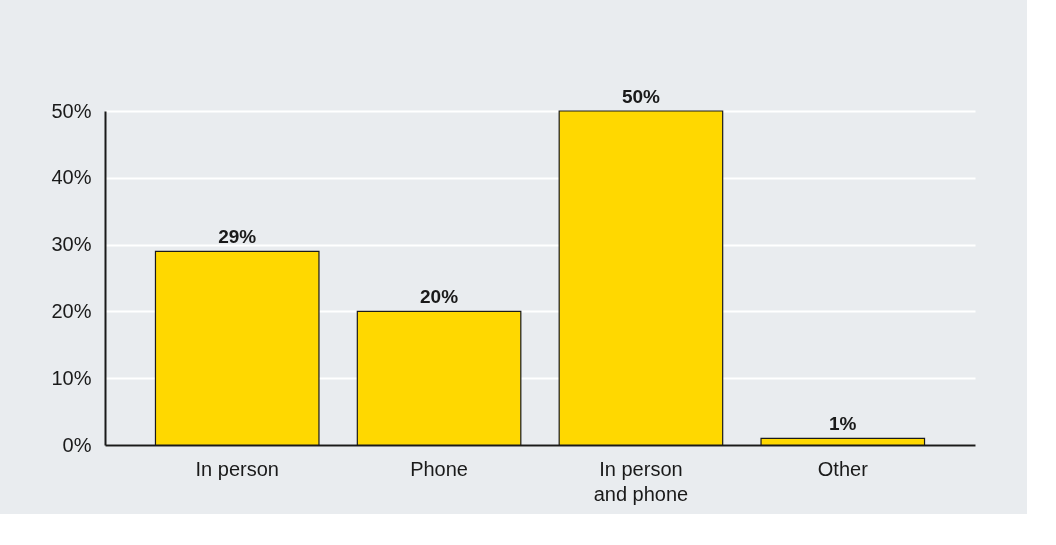 This screenshot has width=1056, height=545. What do you see at coordinates (843, 424) in the screenshot?
I see `data-label: 1%` at bounding box center [843, 424].